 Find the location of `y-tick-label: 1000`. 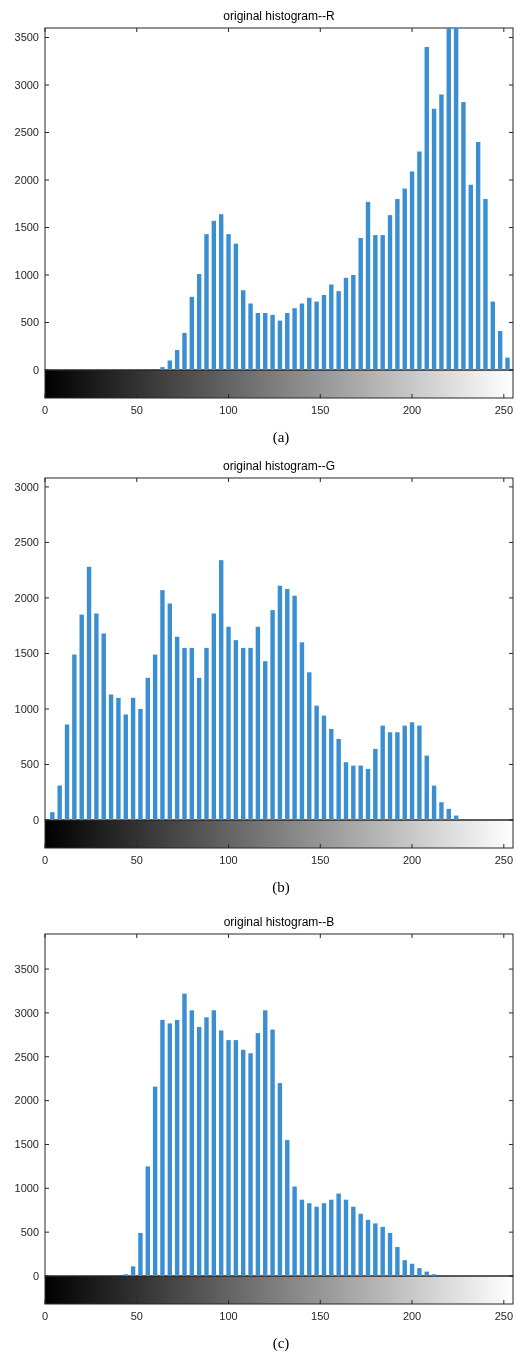

y-tick-label: 1000 is located at coordinates (26, 274).